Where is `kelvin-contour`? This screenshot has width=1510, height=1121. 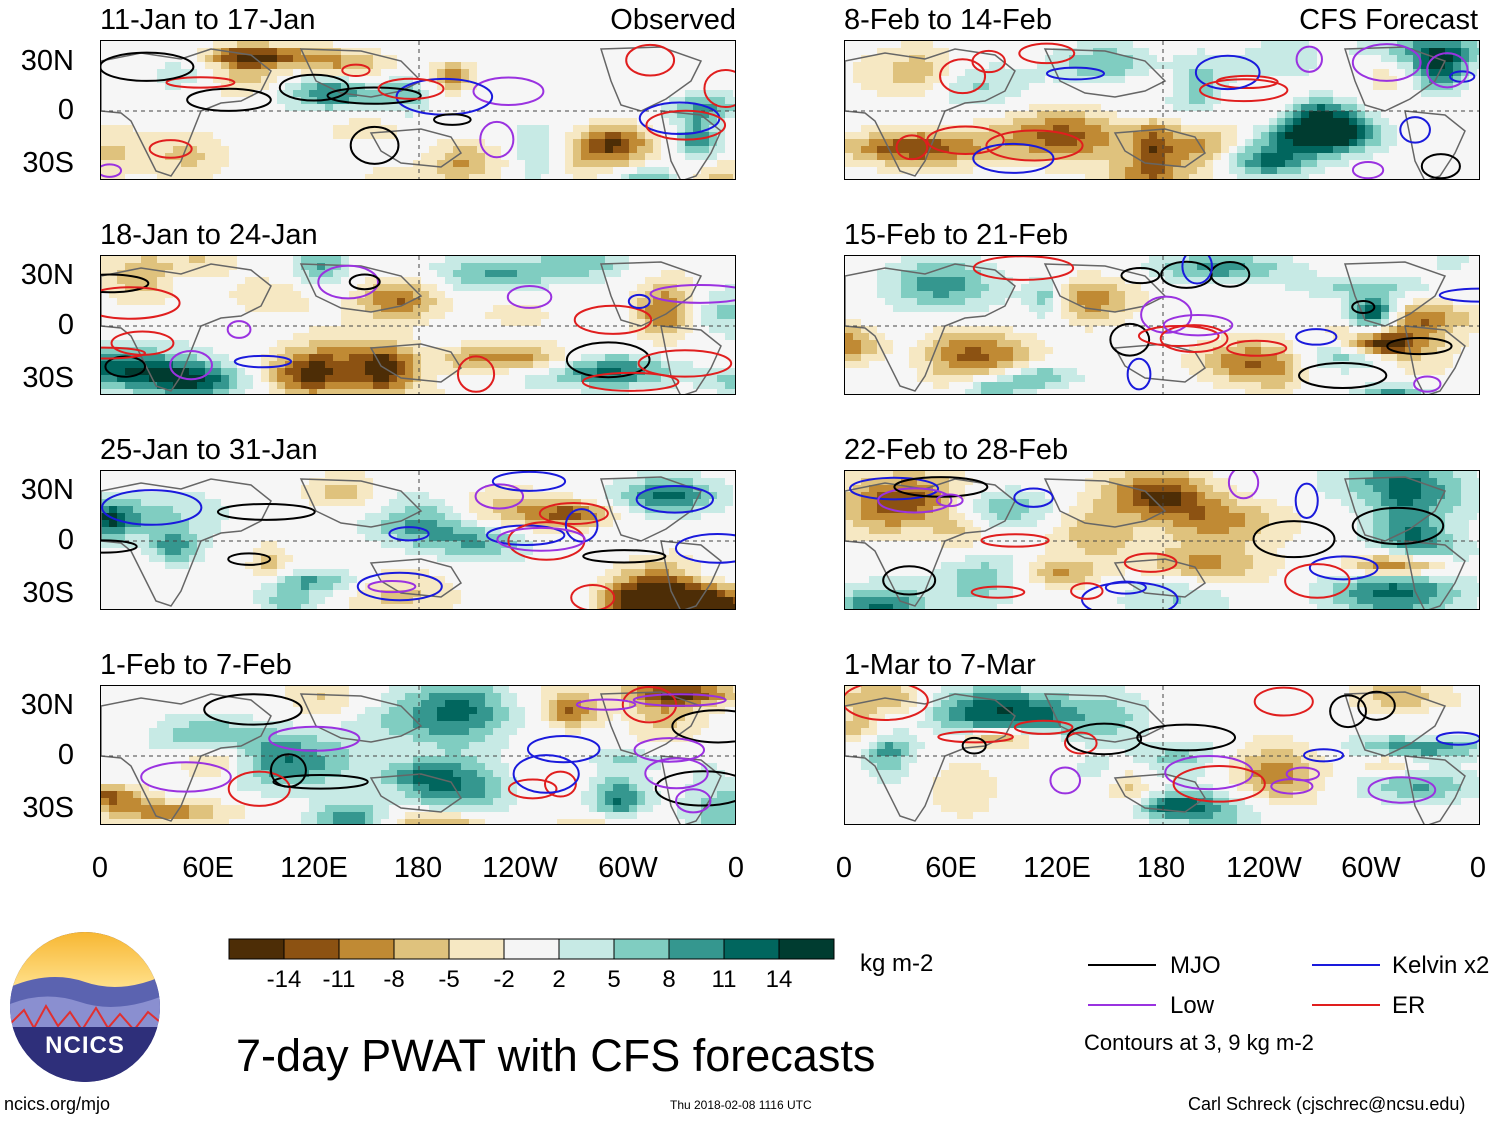
kelvin-contour is located at coordinates (639, 301).